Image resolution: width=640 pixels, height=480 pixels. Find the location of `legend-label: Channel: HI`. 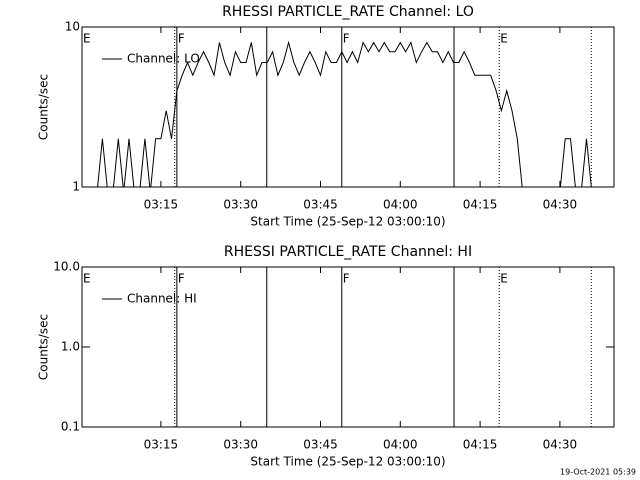

legend-label: Channel: HI is located at coordinates (162, 299).